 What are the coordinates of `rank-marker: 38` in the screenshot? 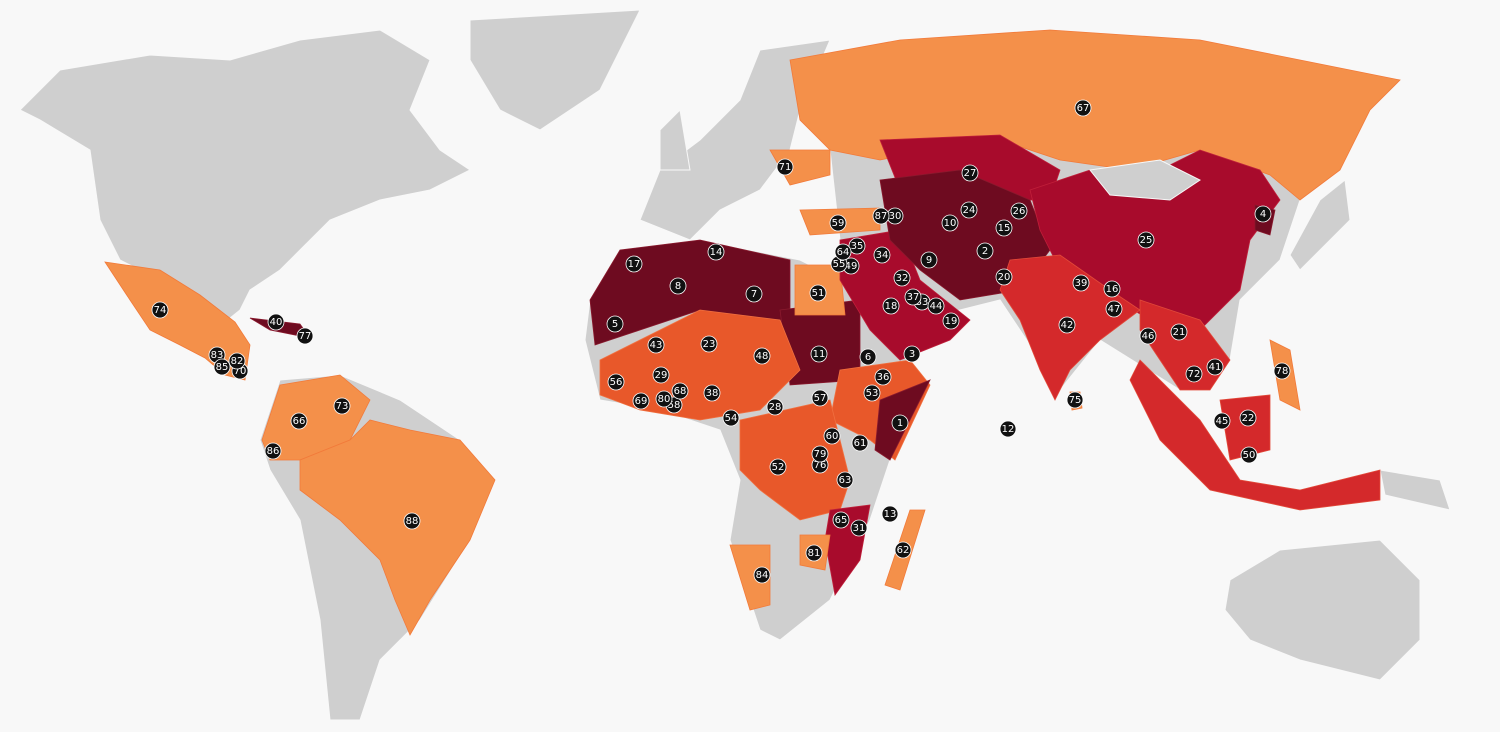 It's located at (712, 393).